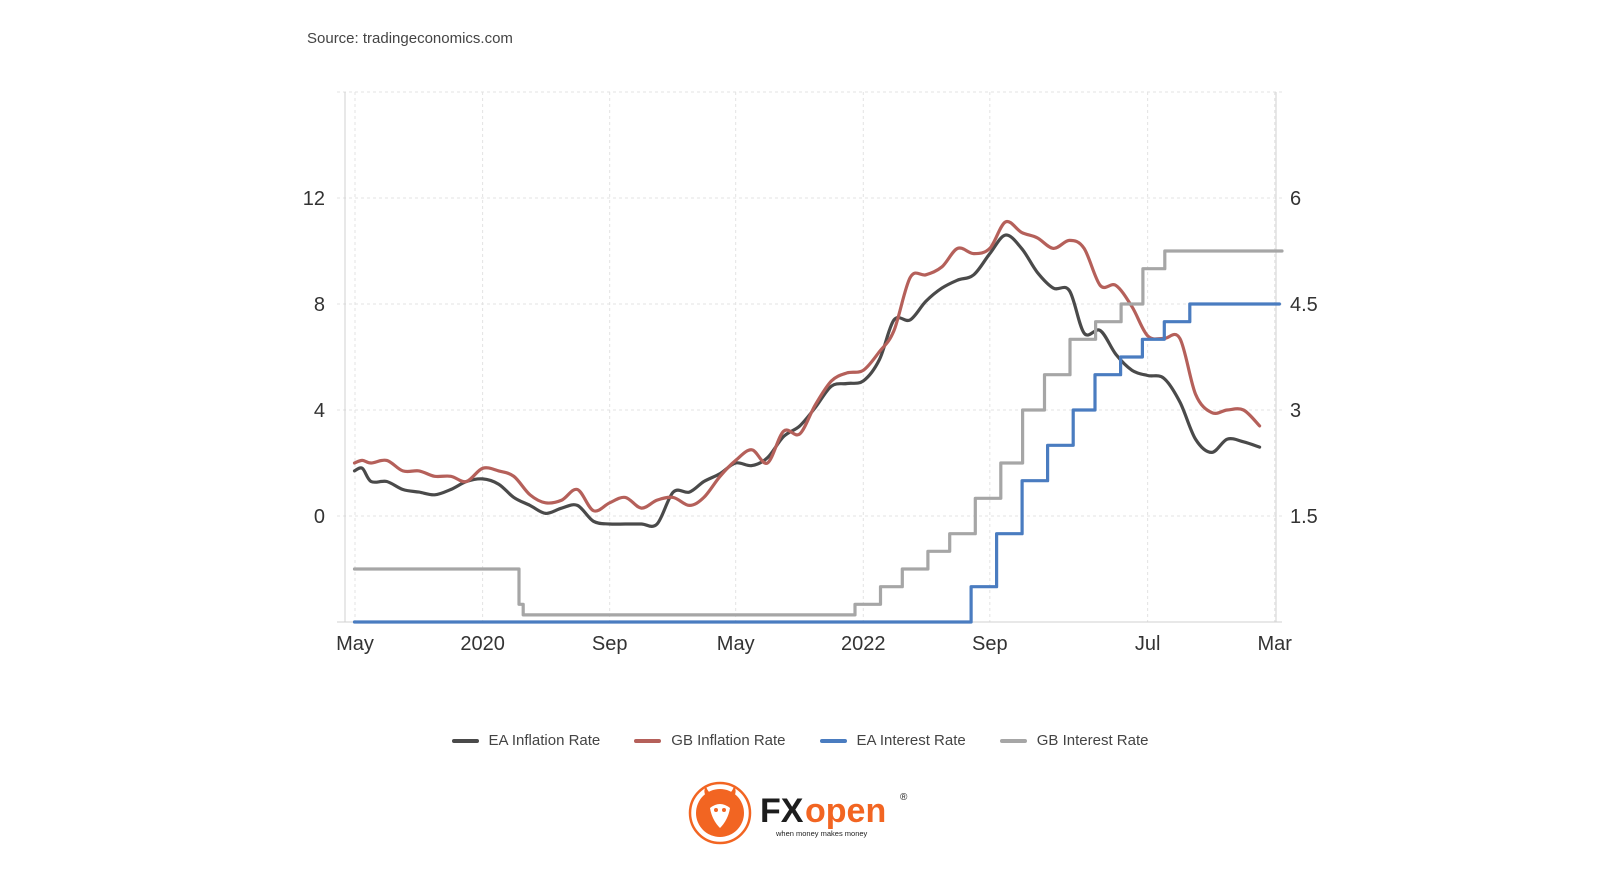  Describe the element at coordinates (845, 811) in the screenshot. I see `brand-open: open` at that location.